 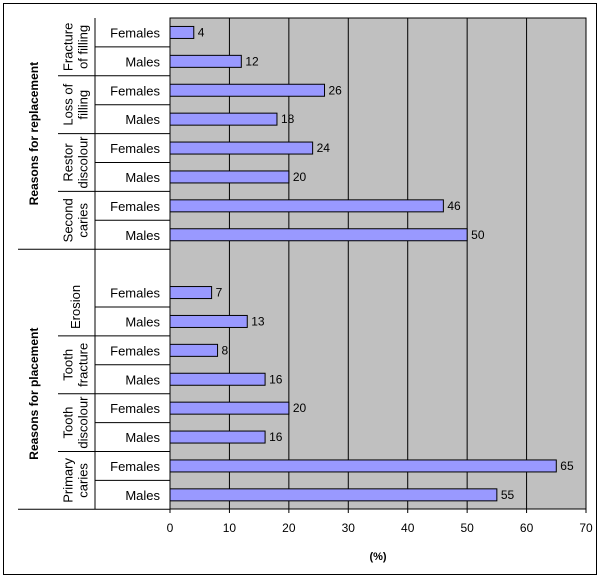 What do you see at coordinates (467, 528) in the screenshot?
I see `x-tick-label: 50` at bounding box center [467, 528].